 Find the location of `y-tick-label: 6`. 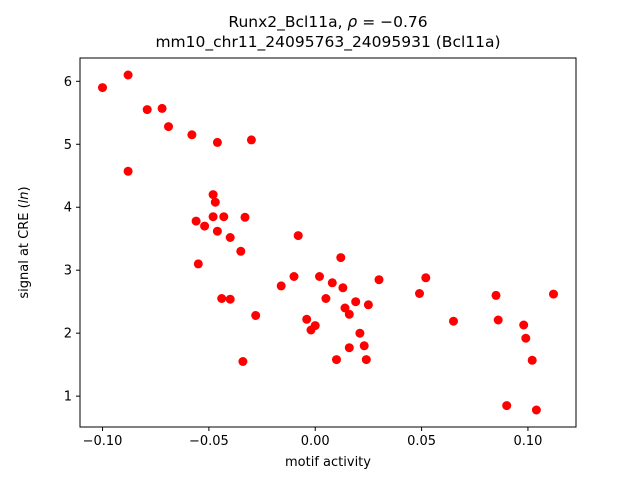

y-tick-label: 6 is located at coordinates (68, 82).